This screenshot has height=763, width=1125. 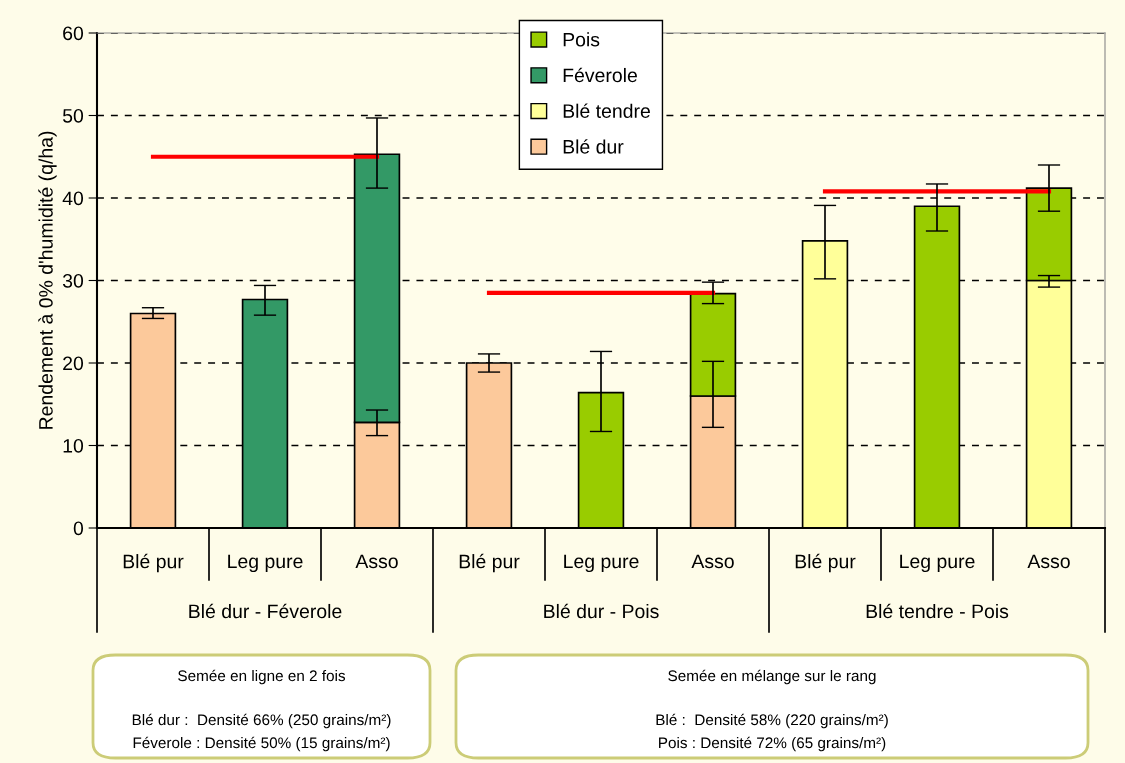 I want to click on text: Féverole : Densité 50% (15 grains/m²), so click(x=261, y=744).